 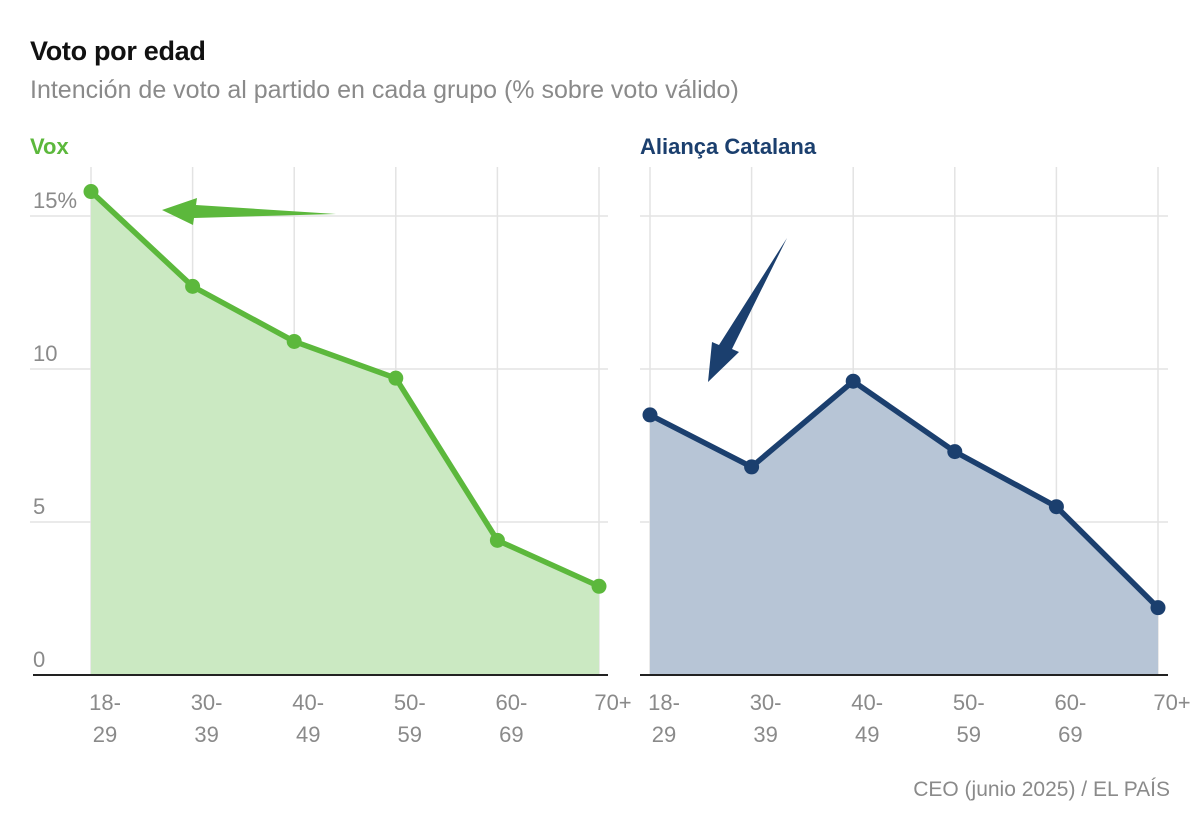 What do you see at coordinates (599, 586) in the screenshot?
I see `vox-point-70+` at bounding box center [599, 586].